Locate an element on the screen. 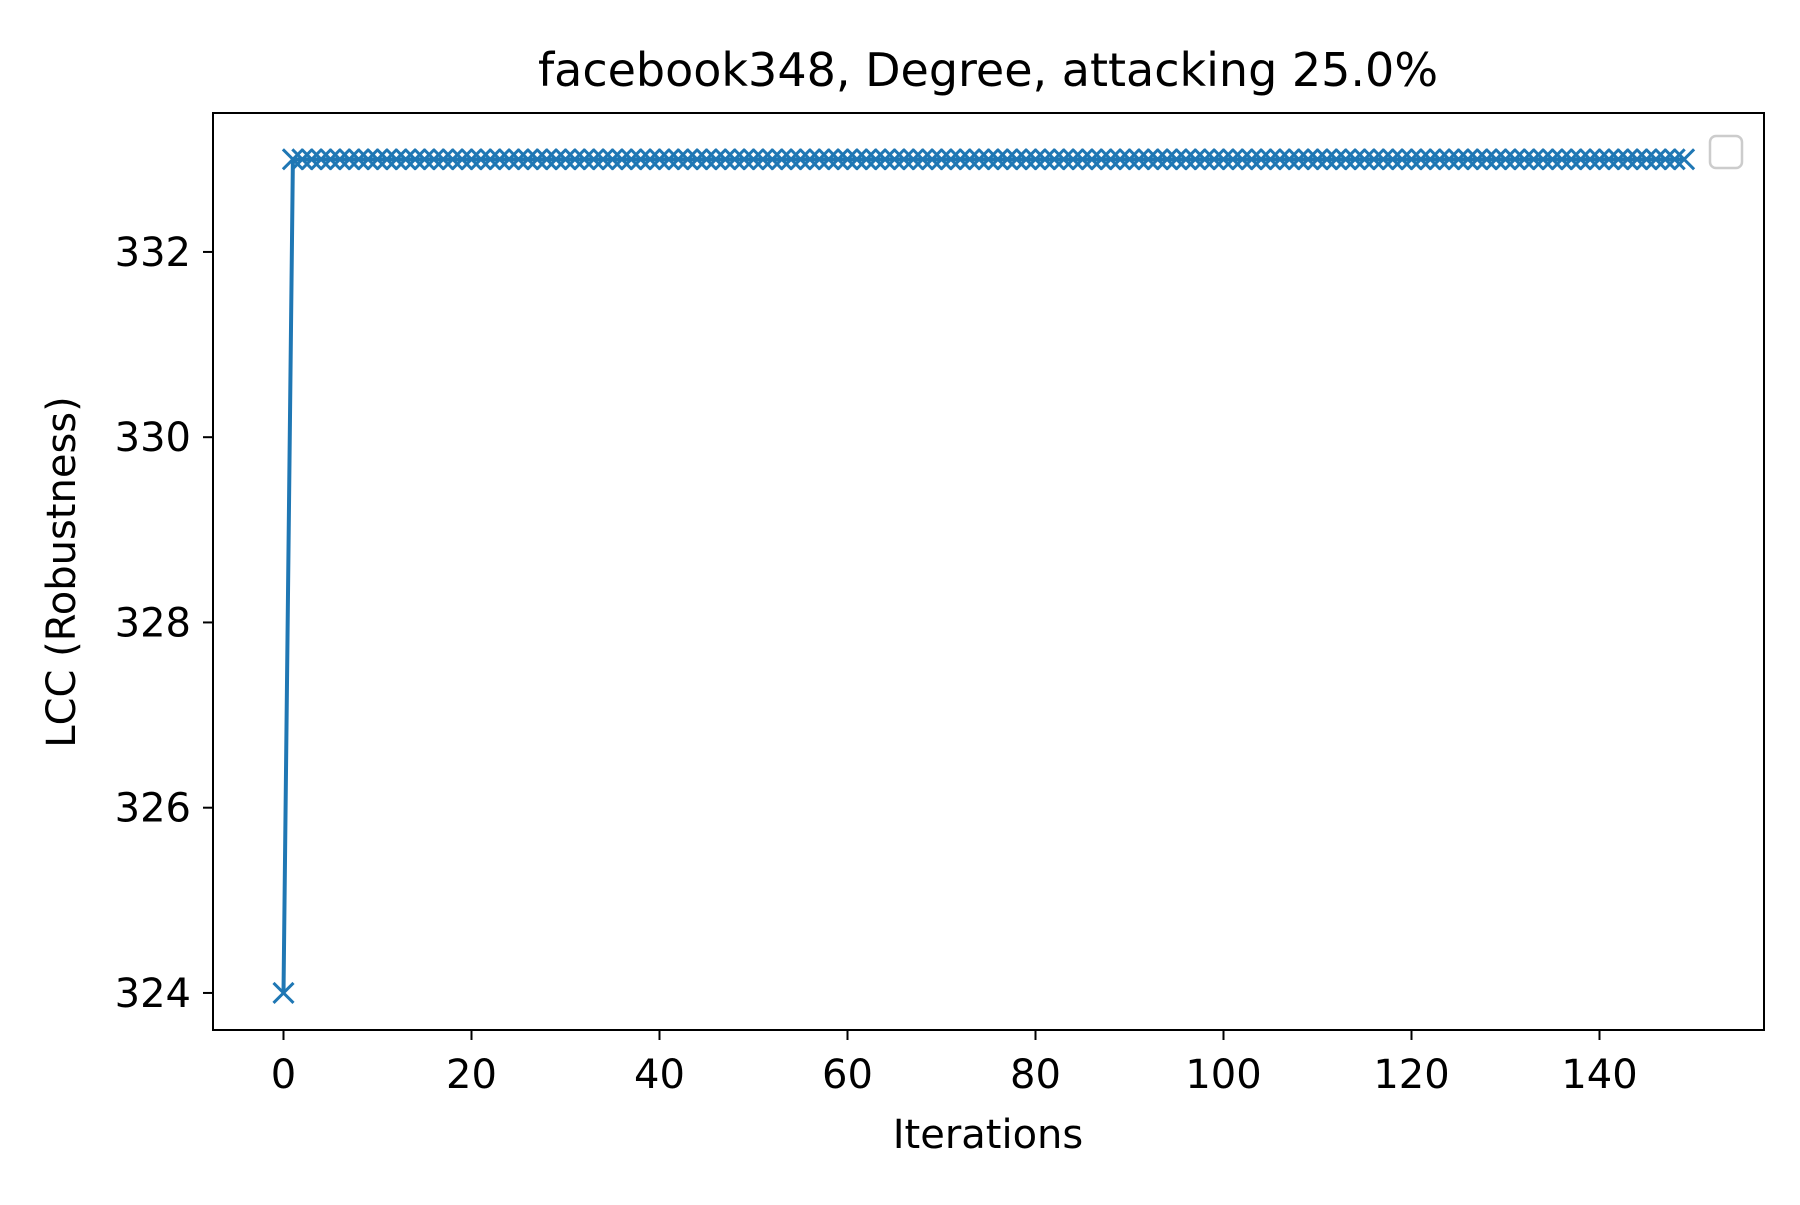  y-tick-label: 324 is located at coordinates (153, 994).